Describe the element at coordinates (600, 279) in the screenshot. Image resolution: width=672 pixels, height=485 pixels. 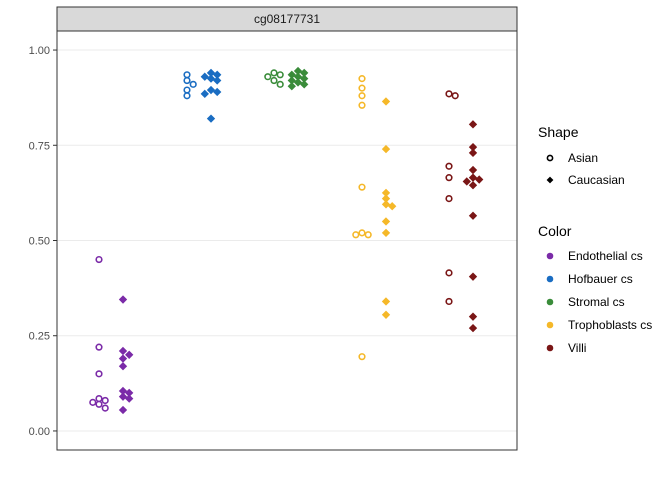
I see `color-legend-label: Hofbauer cs` at that location.